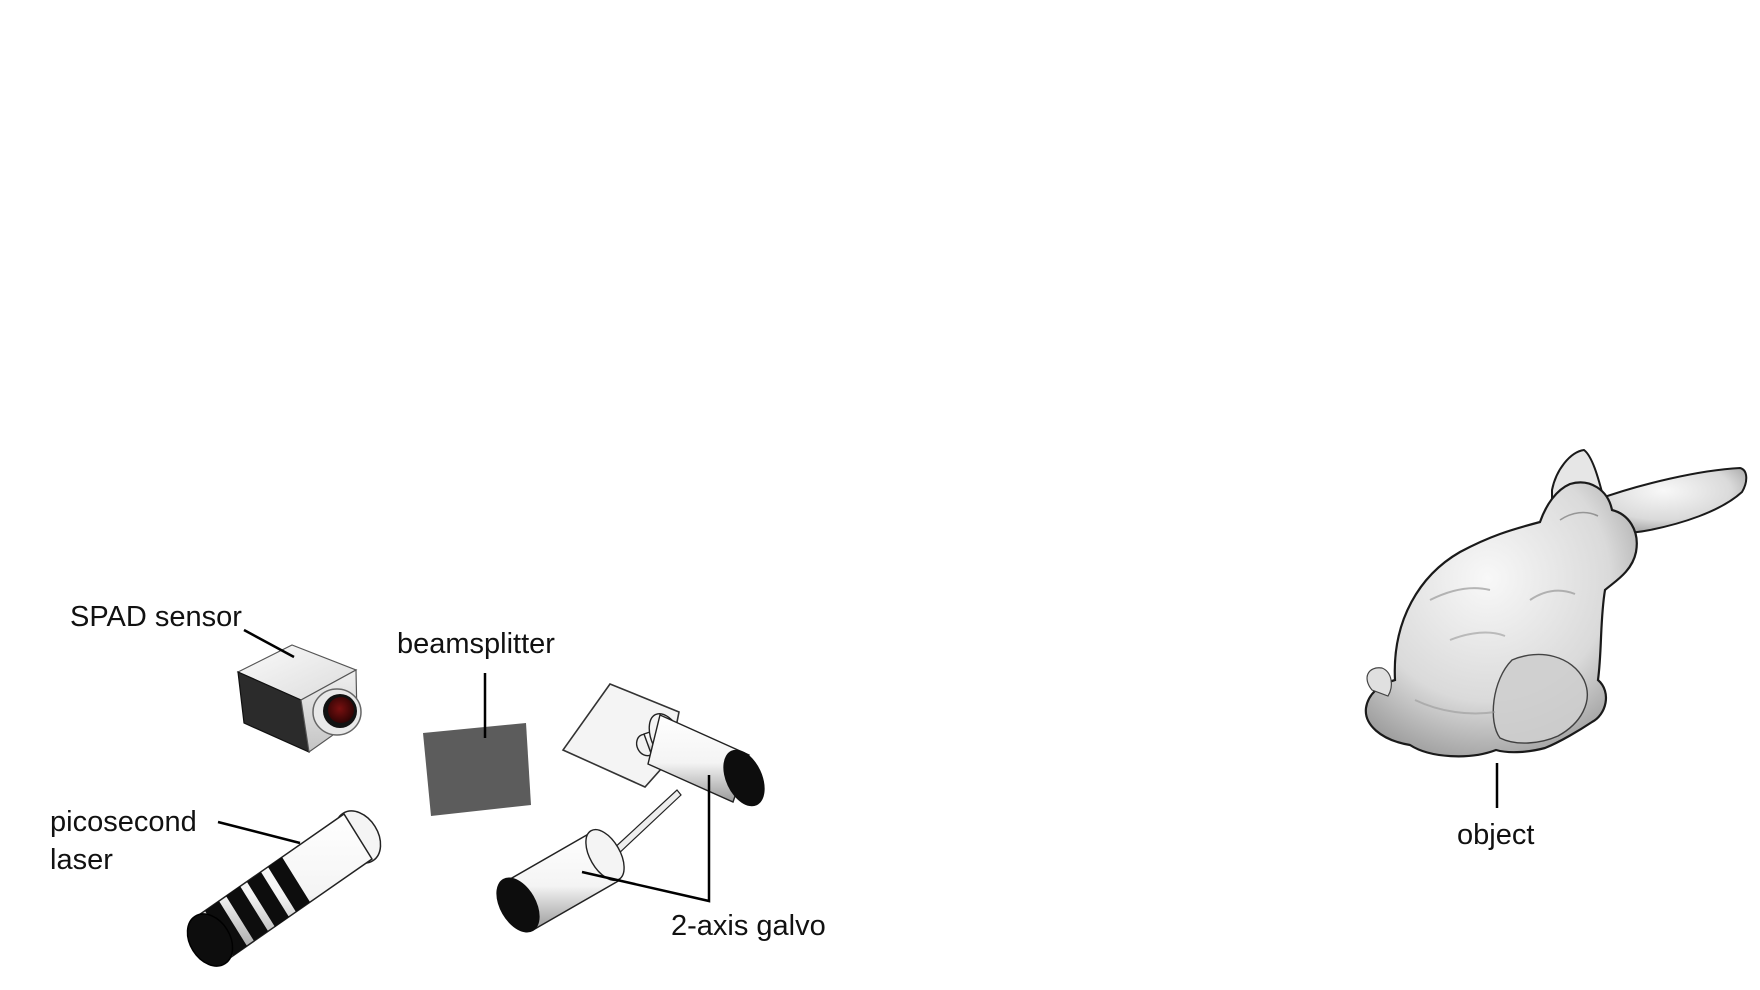 The height and width of the screenshot is (990, 1760). What do you see at coordinates (284, 888) in the screenshot?
I see `laser-icon` at bounding box center [284, 888].